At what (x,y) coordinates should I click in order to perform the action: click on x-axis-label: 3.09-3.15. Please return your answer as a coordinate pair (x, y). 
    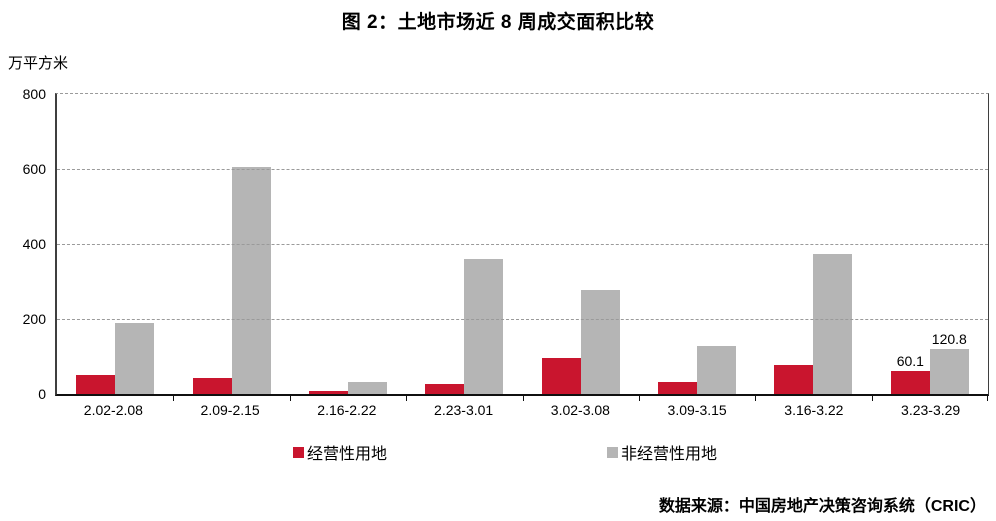
    Looking at the image, I should click on (697, 410).